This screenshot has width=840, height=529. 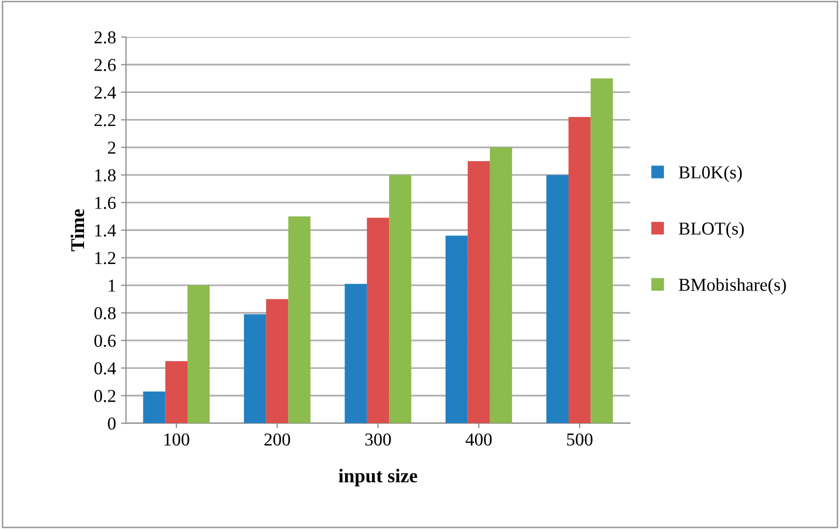 What do you see at coordinates (105, 65) in the screenshot?
I see `y-tick-label: 2.6` at bounding box center [105, 65].